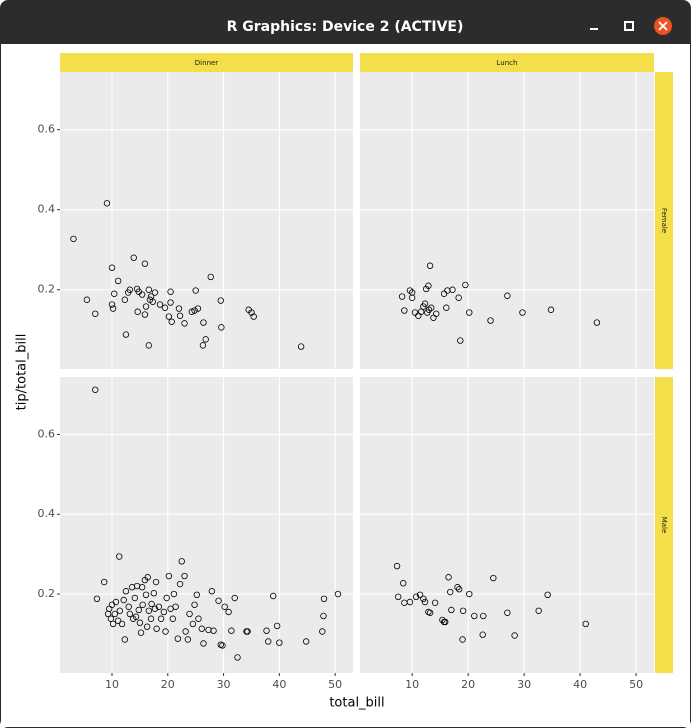 This screenshot has width=691, height=728. I want to click on x-tick-label: 50, so click(335, 684).